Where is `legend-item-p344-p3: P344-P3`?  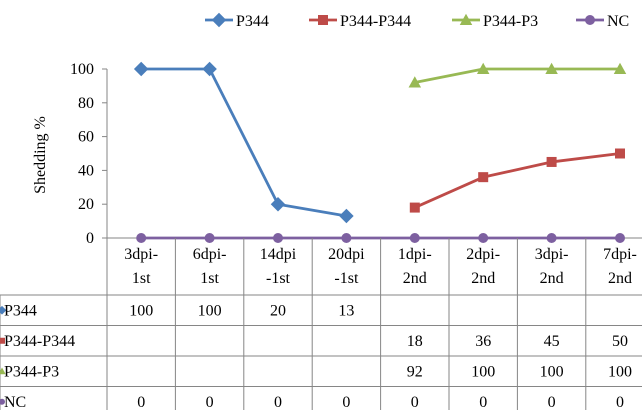 legend-item-p344-p3: P344-P3 is located at coordinates (495, 21).